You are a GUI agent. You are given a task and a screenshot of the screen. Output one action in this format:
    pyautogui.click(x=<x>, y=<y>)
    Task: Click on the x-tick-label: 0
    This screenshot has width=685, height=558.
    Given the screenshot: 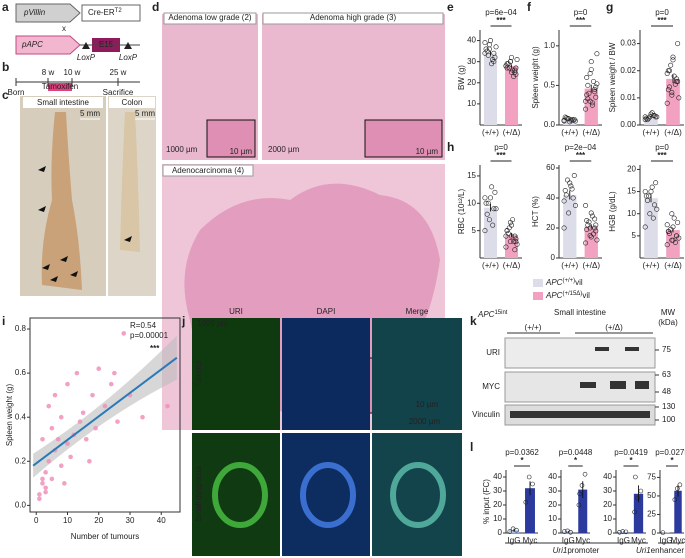 What is the action you would take?
    pyautogui.click(x=36, y=520)
    